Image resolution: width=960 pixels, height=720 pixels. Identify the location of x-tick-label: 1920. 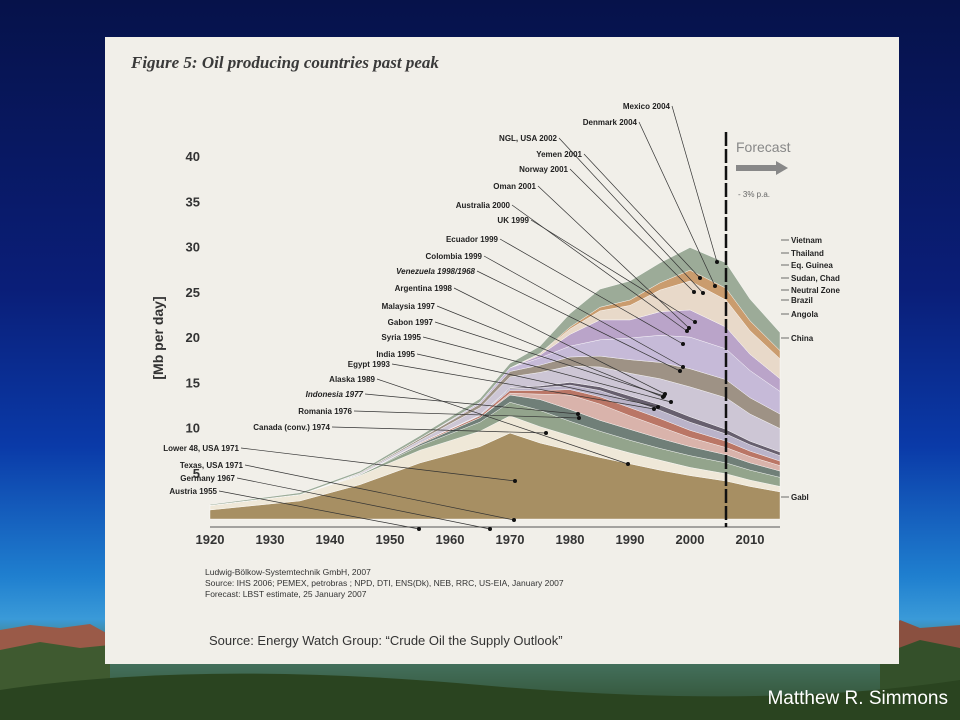
(210, 539).